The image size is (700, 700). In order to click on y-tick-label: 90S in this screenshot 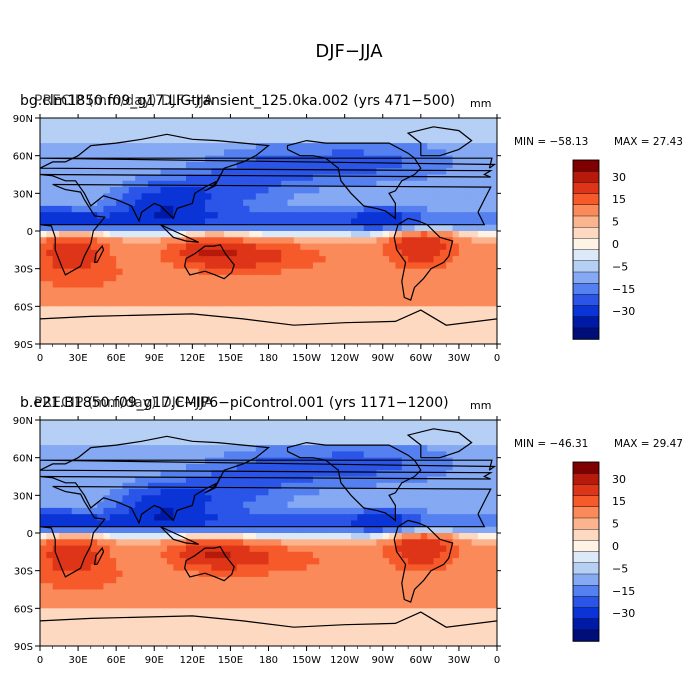, I will do `click(23, 345)`.